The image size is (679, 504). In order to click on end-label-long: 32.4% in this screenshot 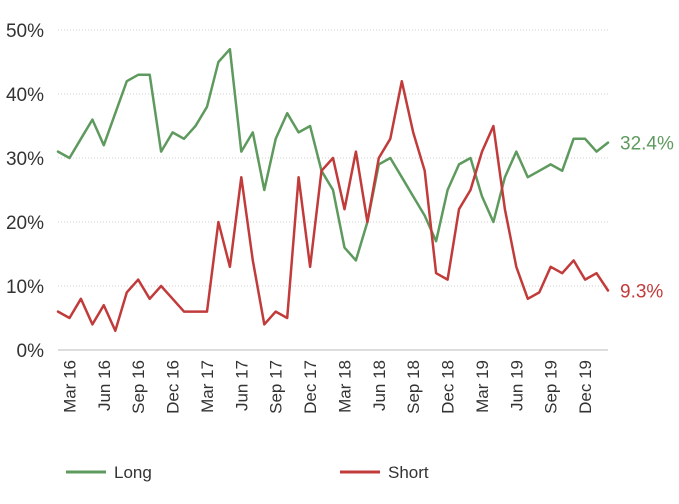, I will do `click(647, 144)`.